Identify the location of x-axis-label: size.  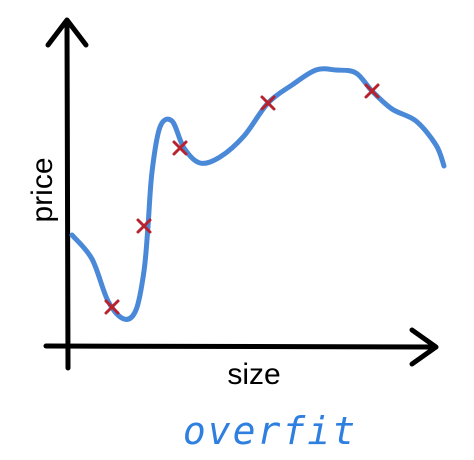
(253, 374).